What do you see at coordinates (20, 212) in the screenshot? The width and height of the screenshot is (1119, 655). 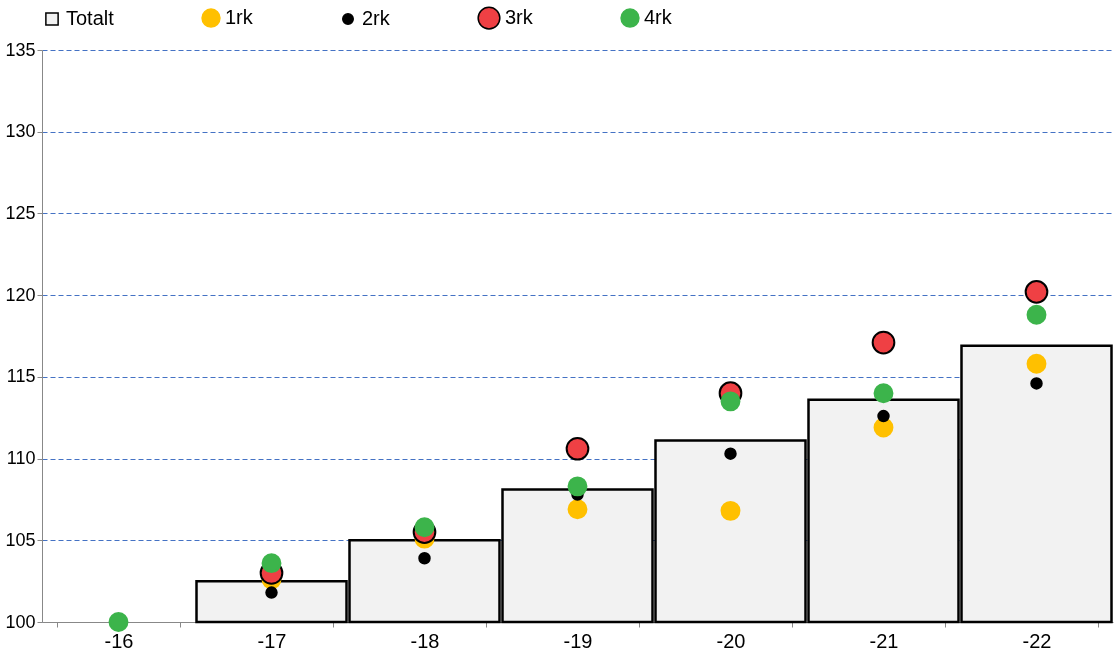 I see `y-tick-label: 125` at bounding box center [20, 212].